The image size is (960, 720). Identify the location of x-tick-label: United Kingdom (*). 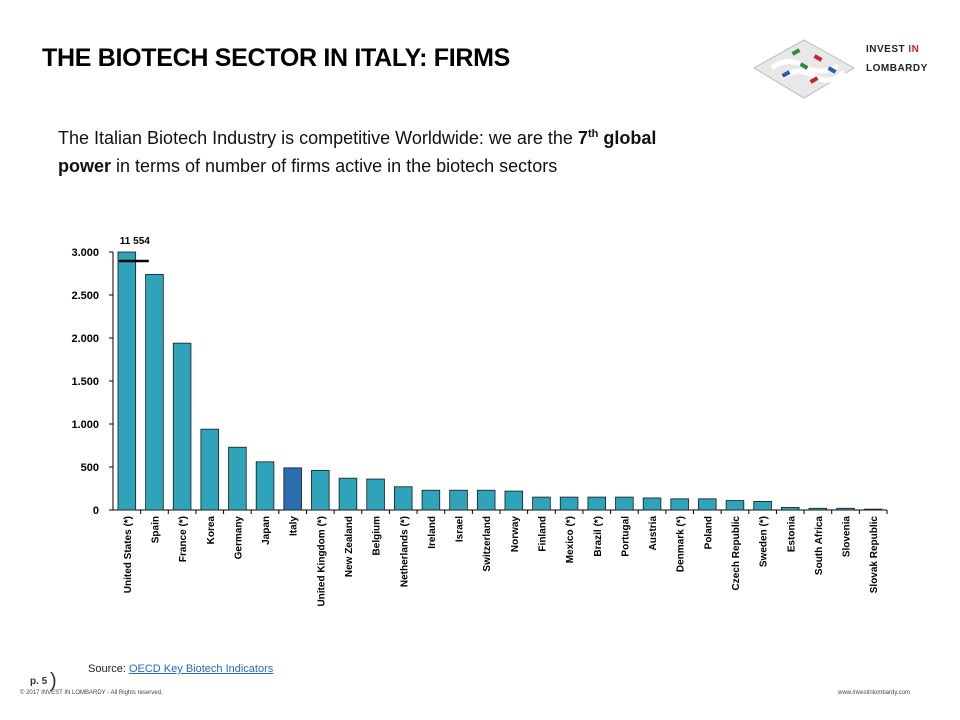
(321, 561).